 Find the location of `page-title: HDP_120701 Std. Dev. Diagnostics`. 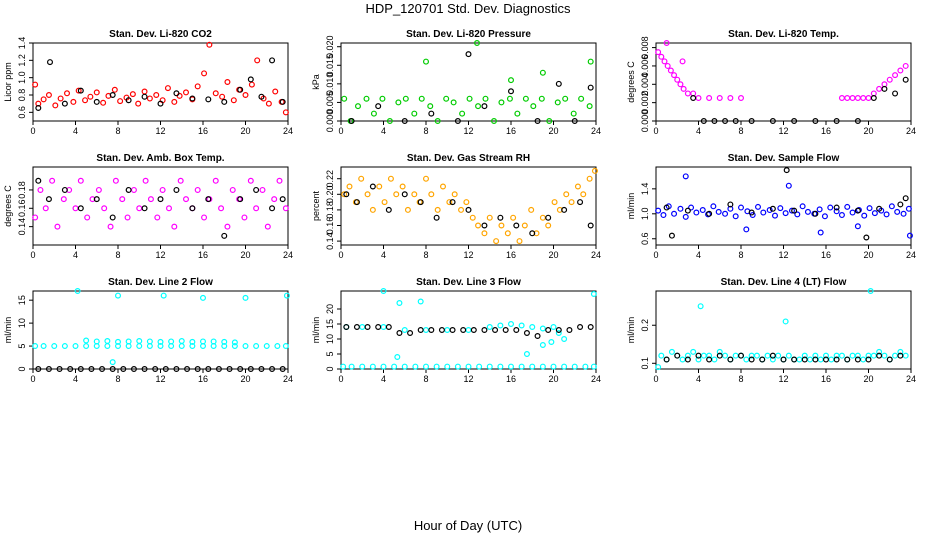

page-title: HDP_120701 Std. Dev. Diagnostics is located at coordinates (468, 8).